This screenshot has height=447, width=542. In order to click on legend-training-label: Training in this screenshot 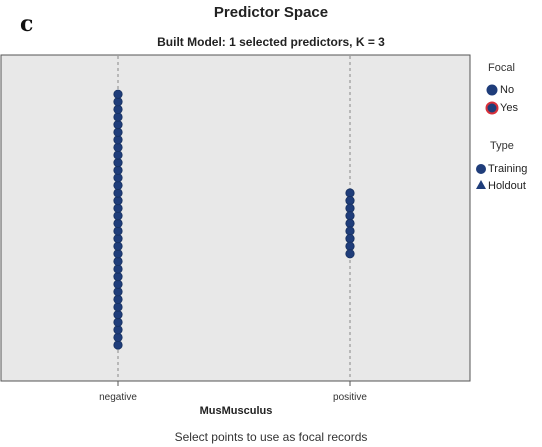, I will do `click(508, 169)`.